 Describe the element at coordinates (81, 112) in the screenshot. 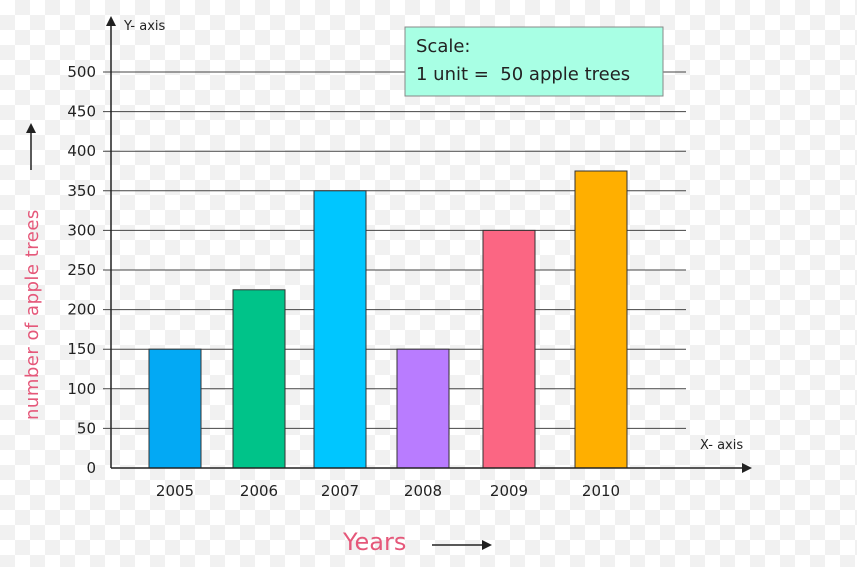

I see `y-tick-label-450: 450` at that location.